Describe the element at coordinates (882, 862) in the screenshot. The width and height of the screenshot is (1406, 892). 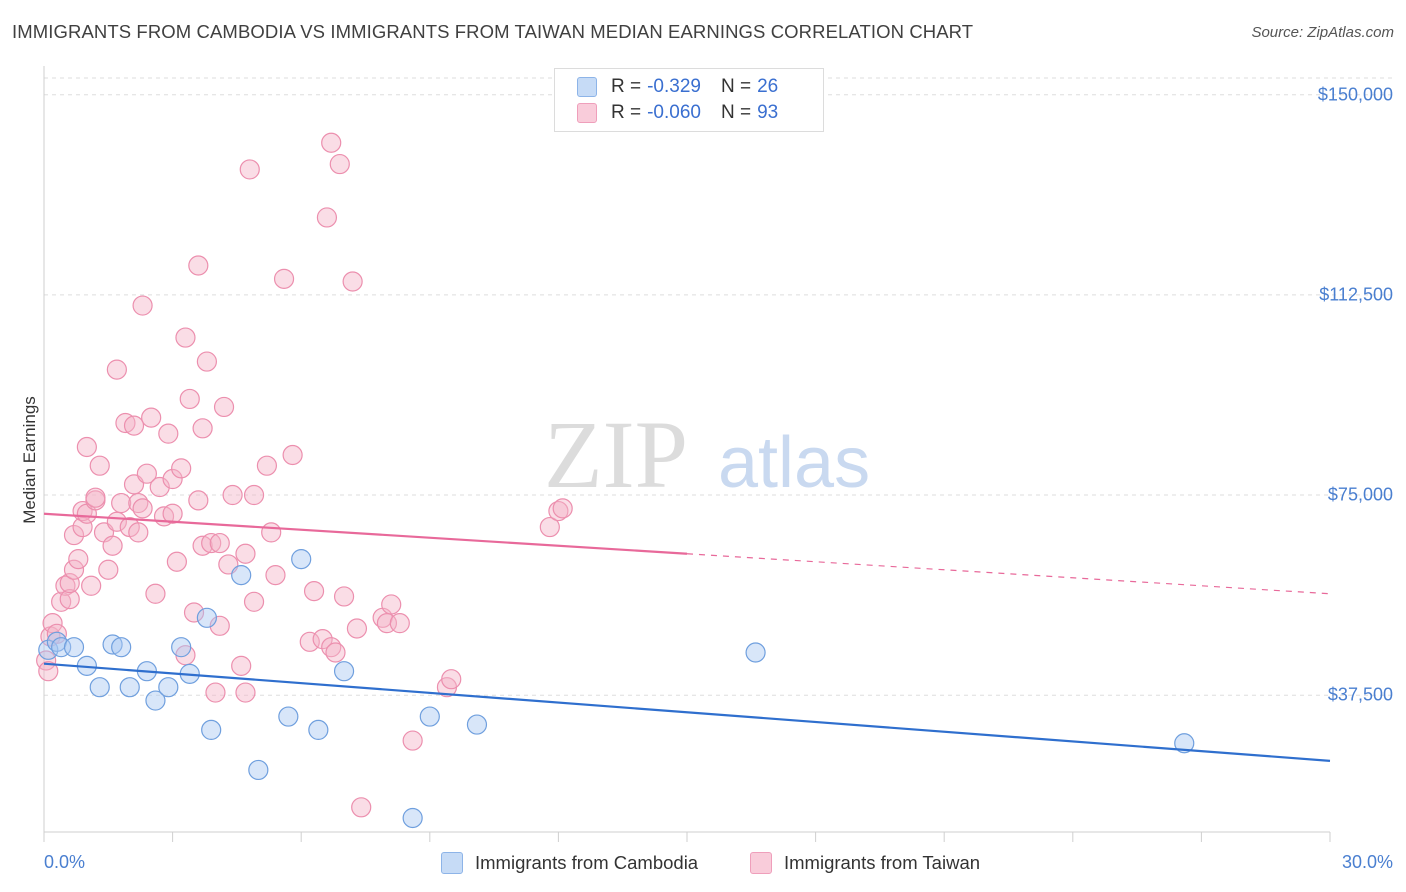
I see `series-label-taiwan: Immigrants from Taiwan` at that location.